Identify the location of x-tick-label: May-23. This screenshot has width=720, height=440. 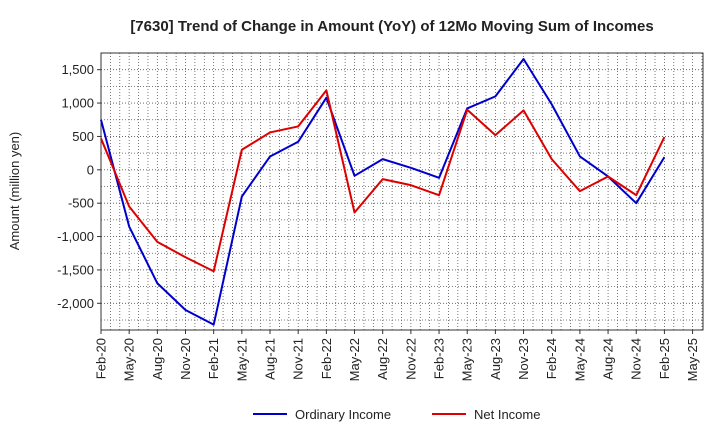
(467, 359).